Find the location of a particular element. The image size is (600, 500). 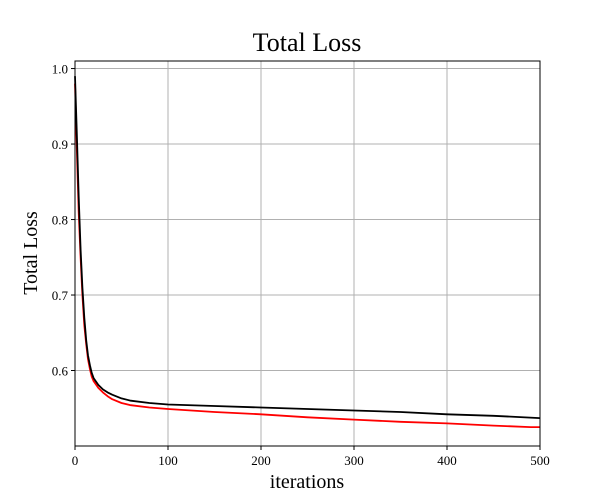

y-tick-label: 0.6 is located at coordinates (60, 371).